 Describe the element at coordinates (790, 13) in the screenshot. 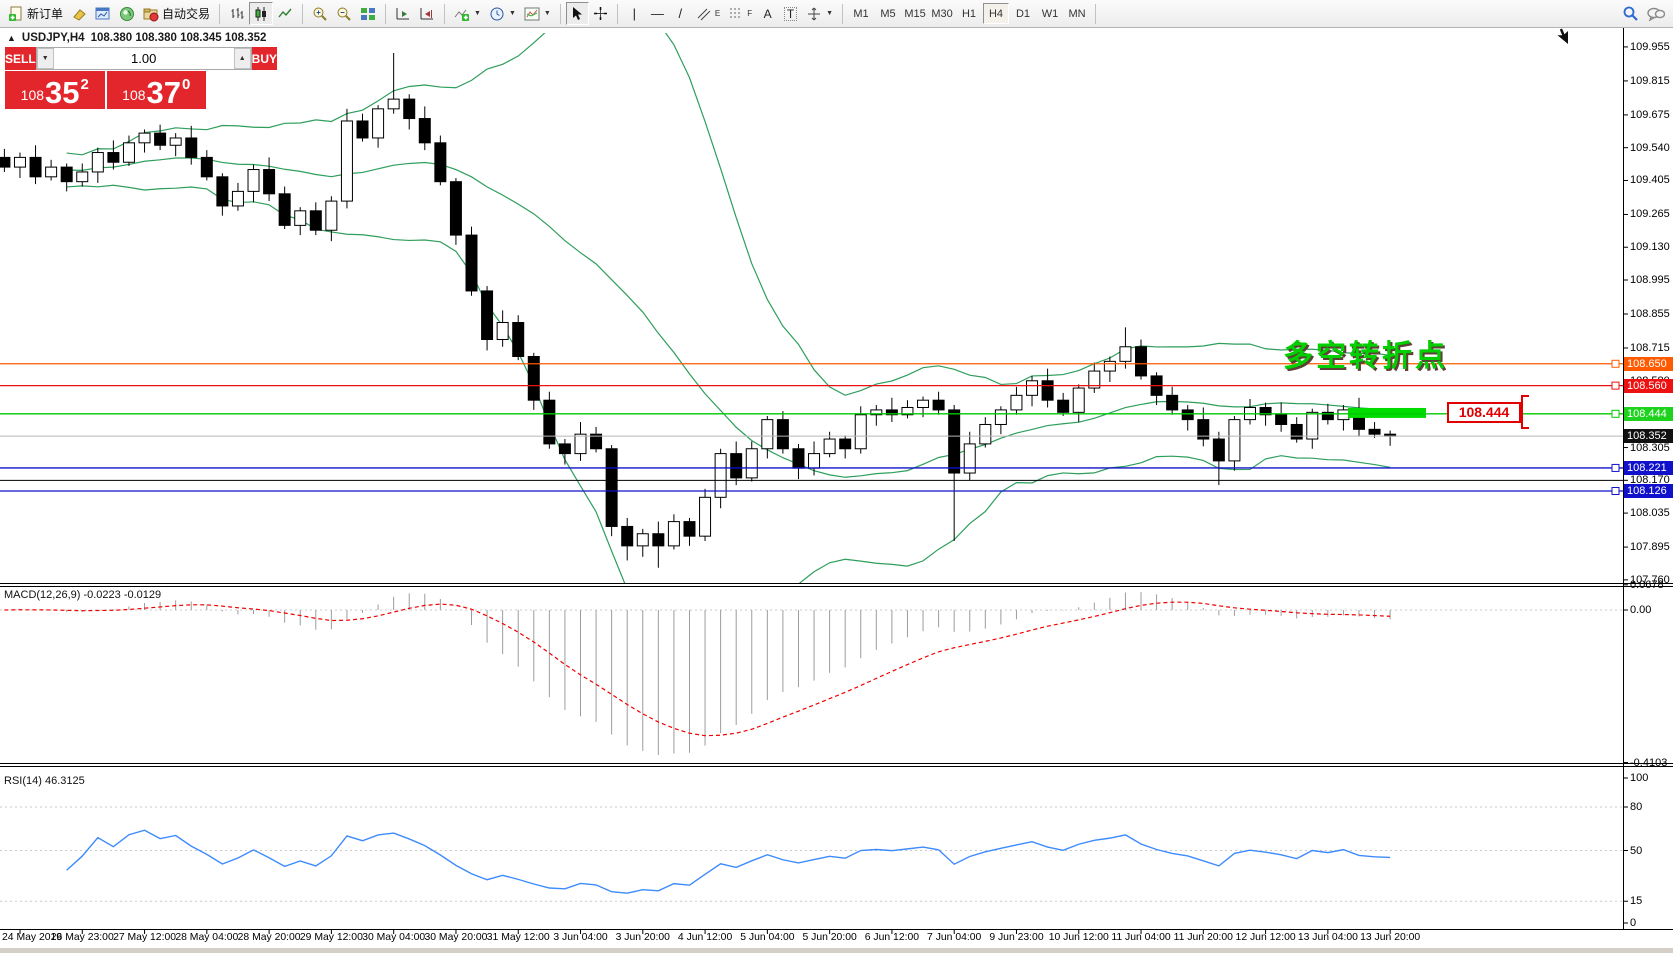

I see `label-button: T` at that location.